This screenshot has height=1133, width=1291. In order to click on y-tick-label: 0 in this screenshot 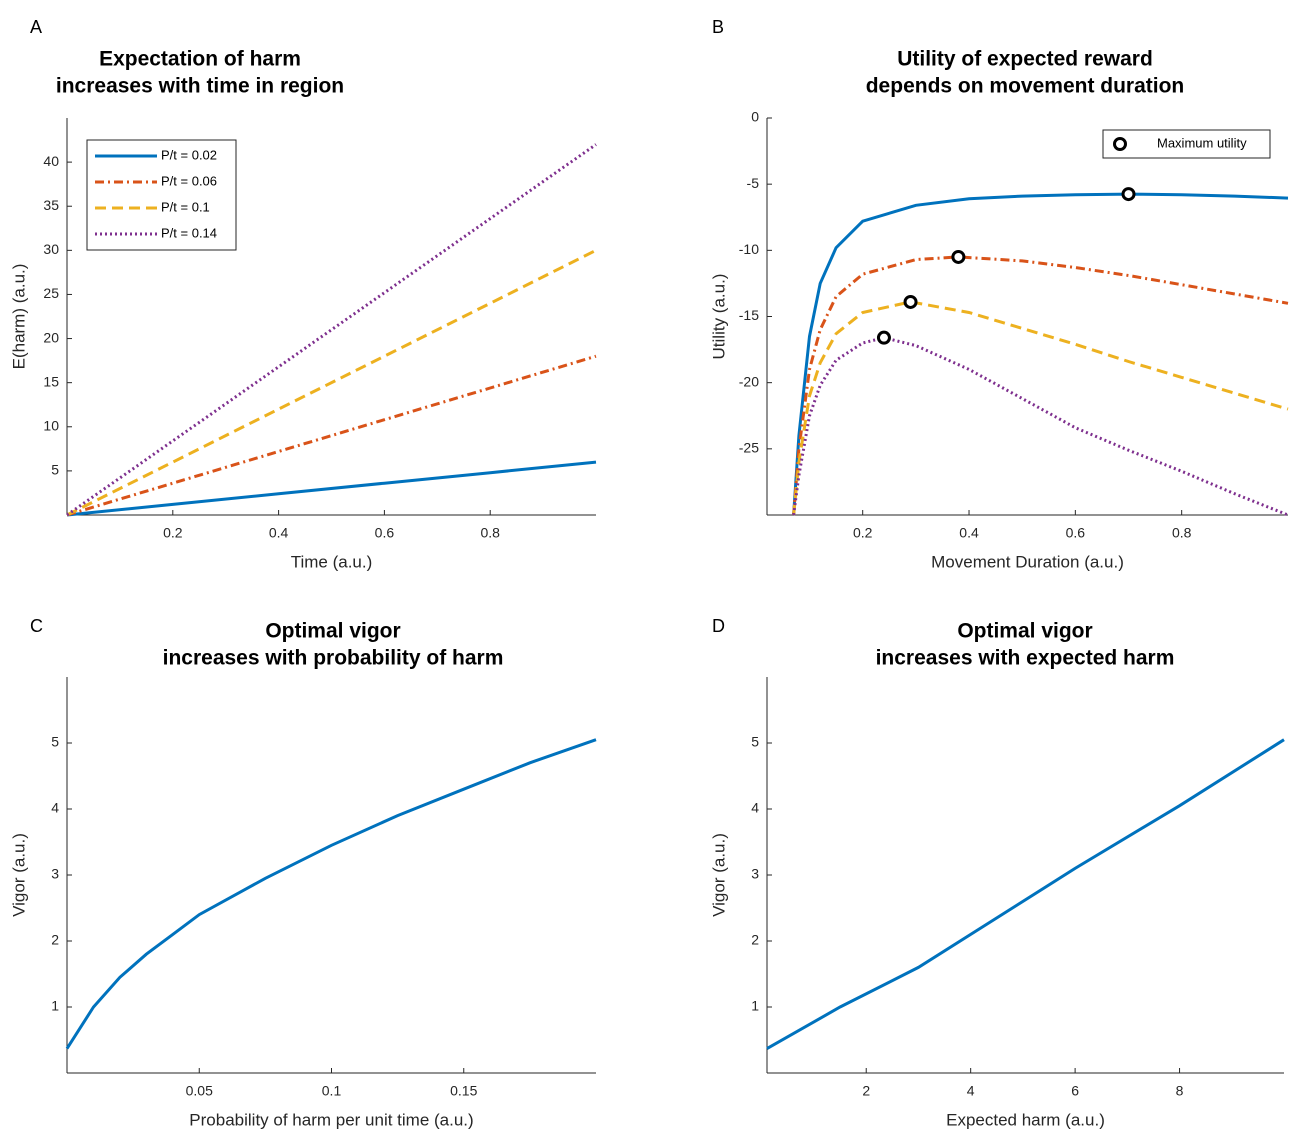, I will do `click(755, 117)`.